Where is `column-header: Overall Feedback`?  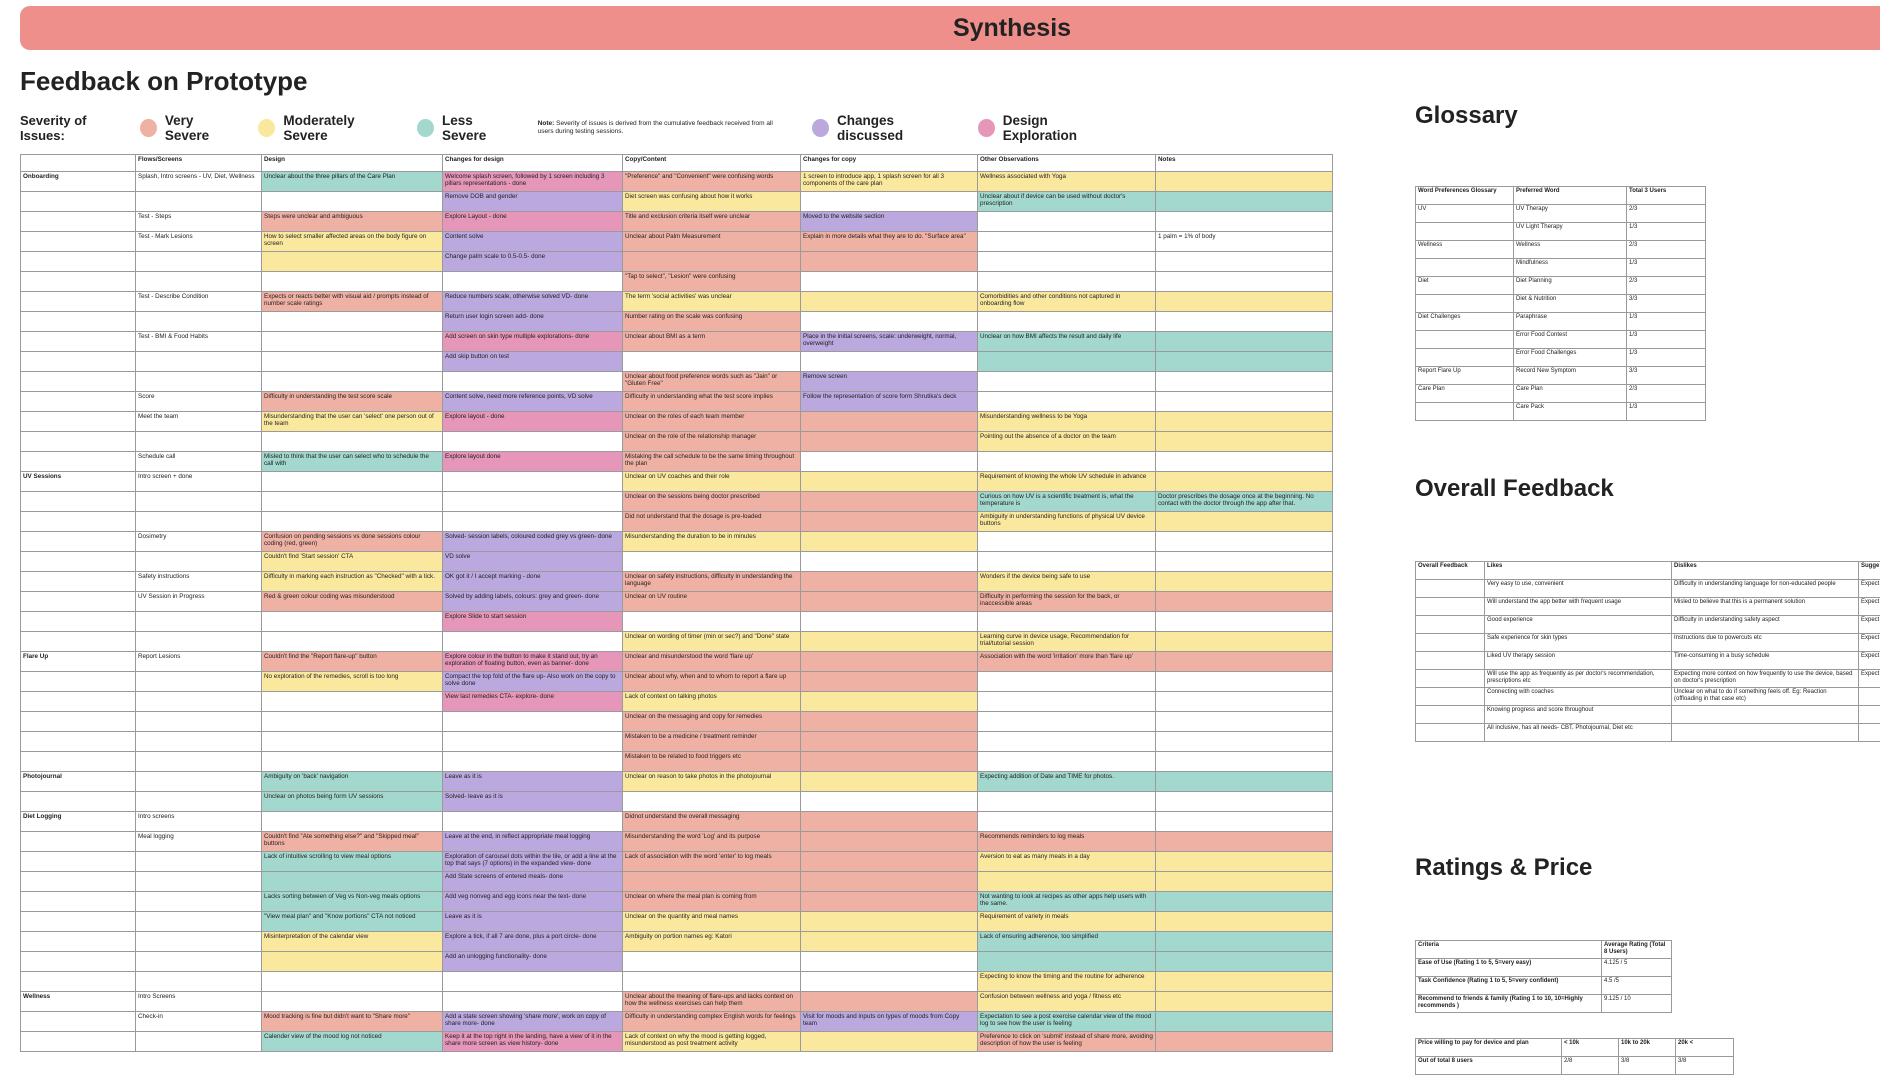 column-header: Overall Feedback is located at coordinates (1450, 571).